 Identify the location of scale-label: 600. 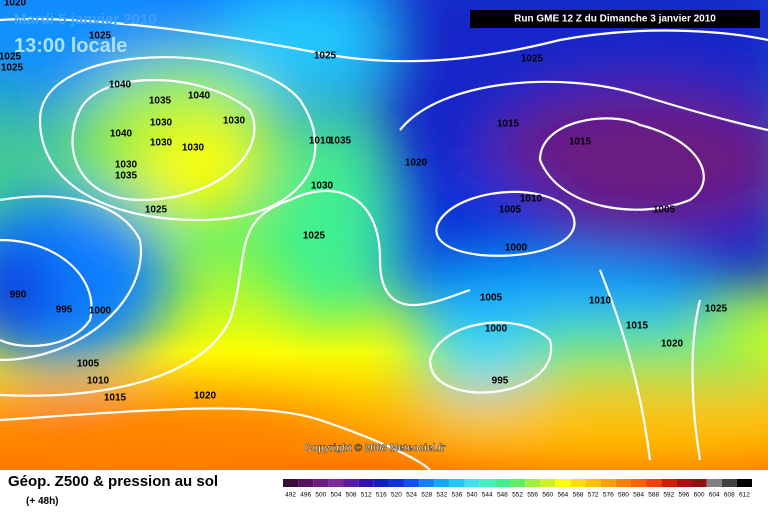
(699, 495).